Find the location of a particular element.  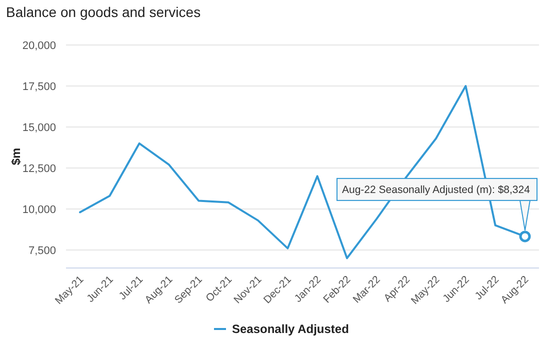

y-tick-label: 20,000 is located at coordinates (39, 46).